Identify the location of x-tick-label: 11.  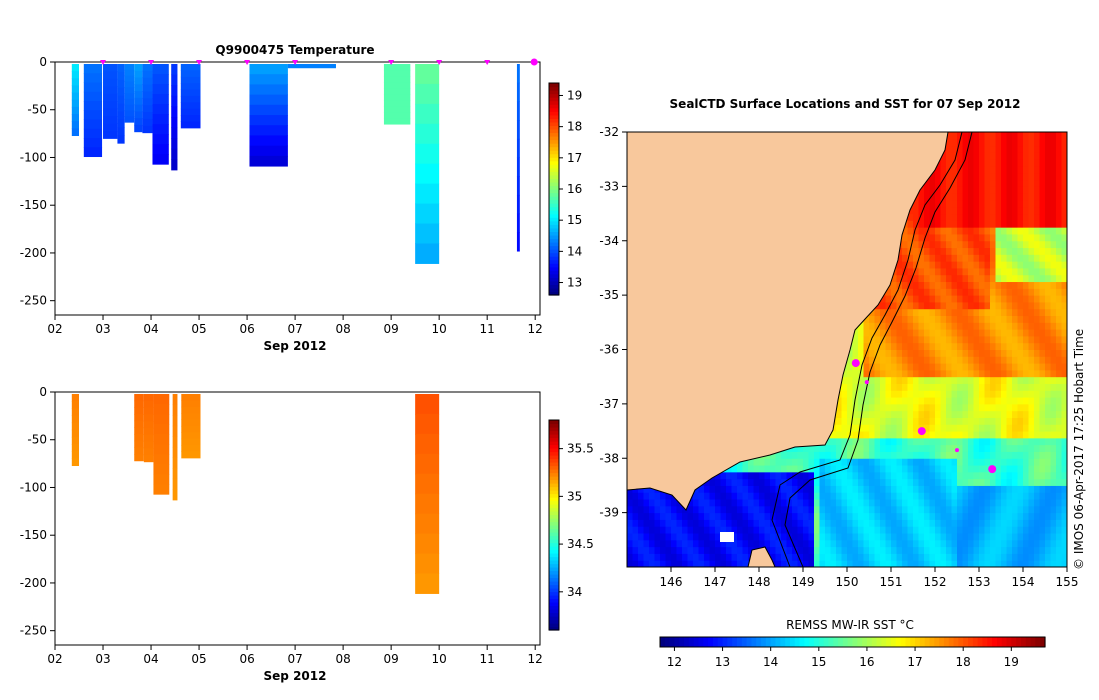
(487, 329).